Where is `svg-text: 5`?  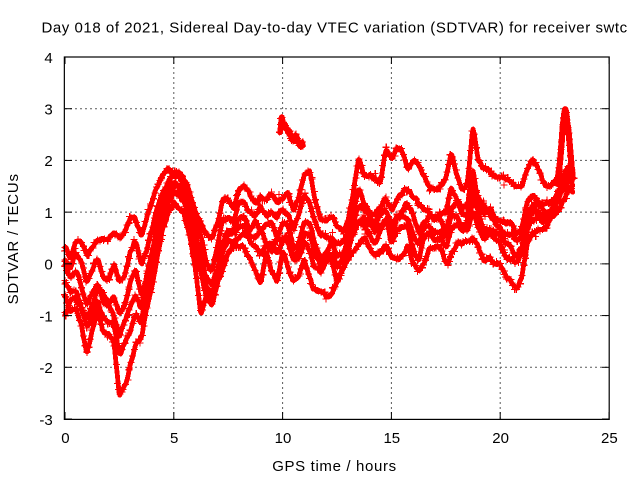 svg-text: 5 is located at coordinates (174, 438).